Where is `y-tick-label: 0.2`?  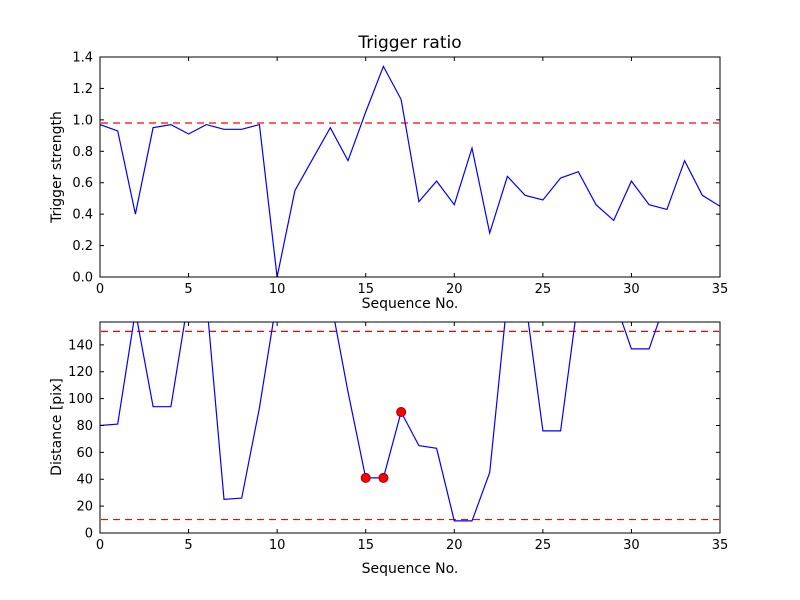
y-tick-label: 0.2 is located at coordinates (82, 246).